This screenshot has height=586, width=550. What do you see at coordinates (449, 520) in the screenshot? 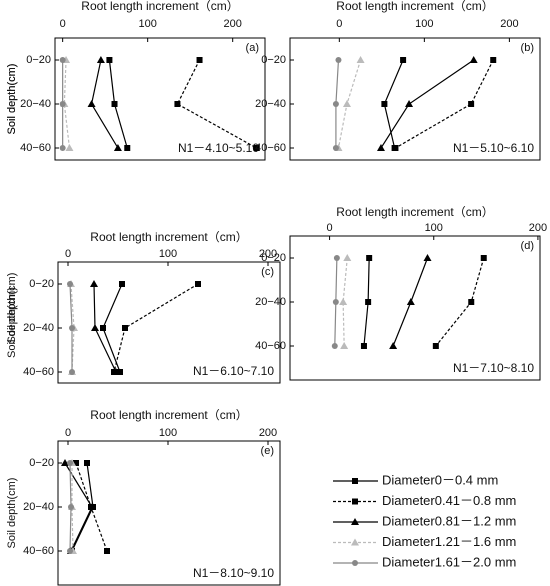
I see `legend-label: Diameter0.81－1.2 mm` at bounding box center [449, 520].